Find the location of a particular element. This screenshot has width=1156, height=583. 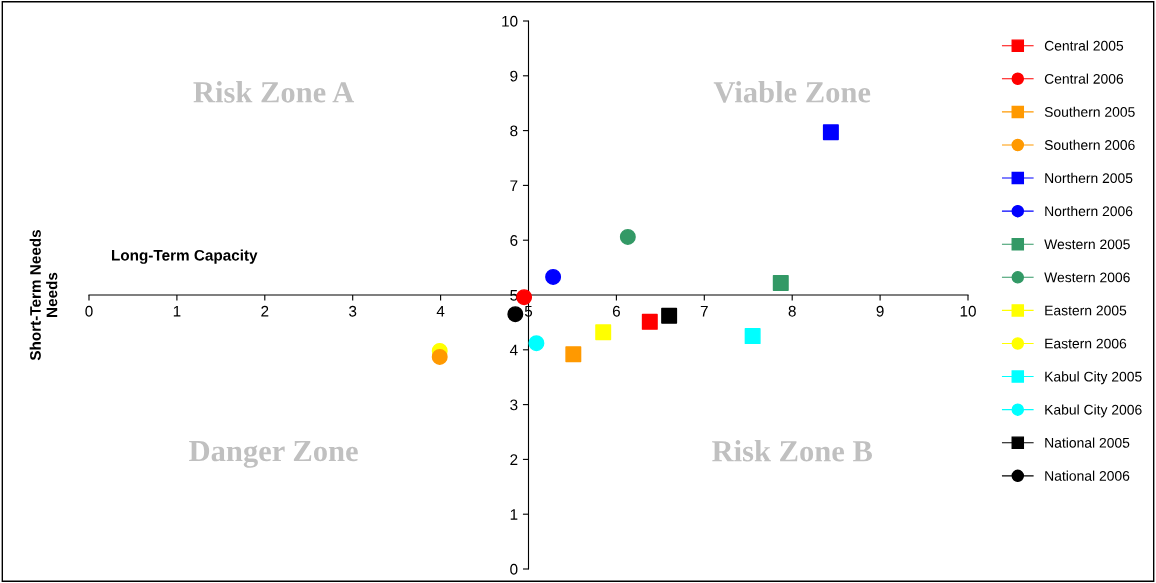

legend-label: Southern 2005 is located at coordinates (1089, 111).